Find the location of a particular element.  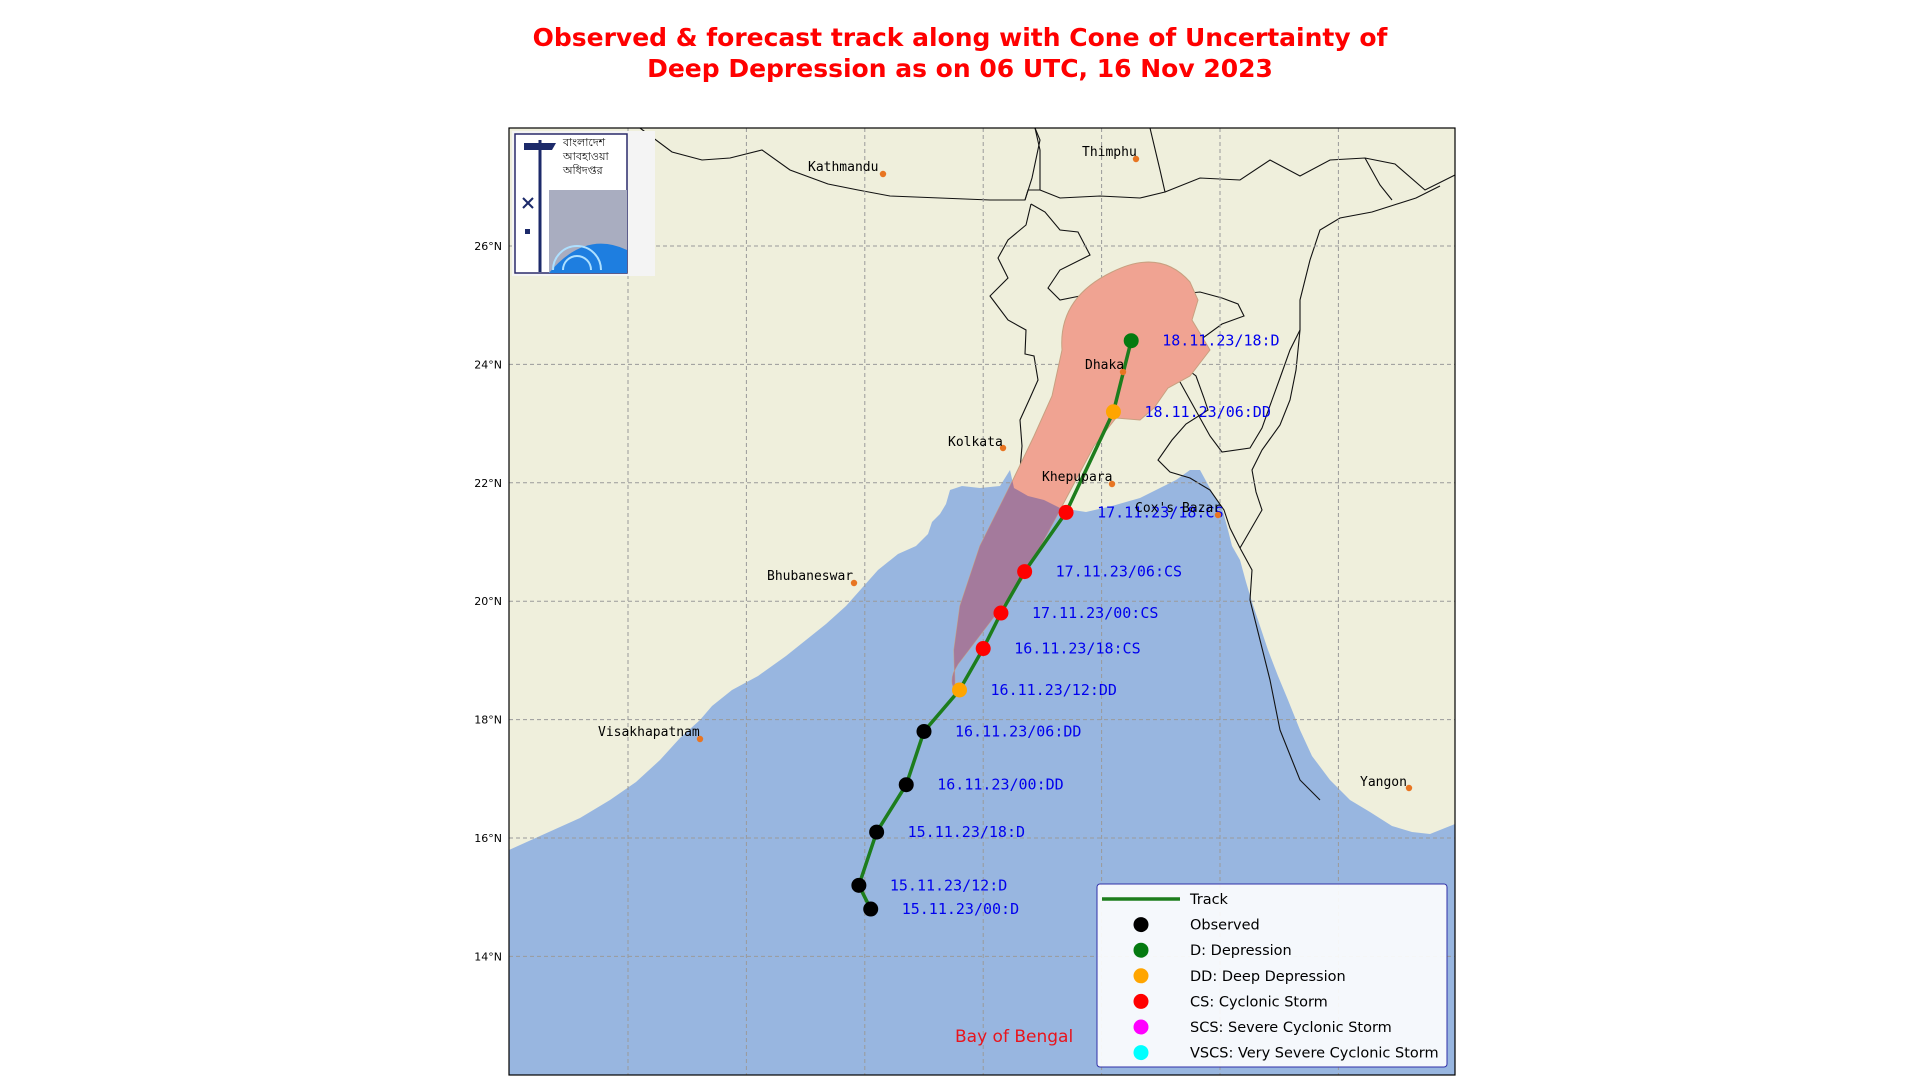

track-point-label: 18.11.23/06:DD is located at coordinates (1207, 412).